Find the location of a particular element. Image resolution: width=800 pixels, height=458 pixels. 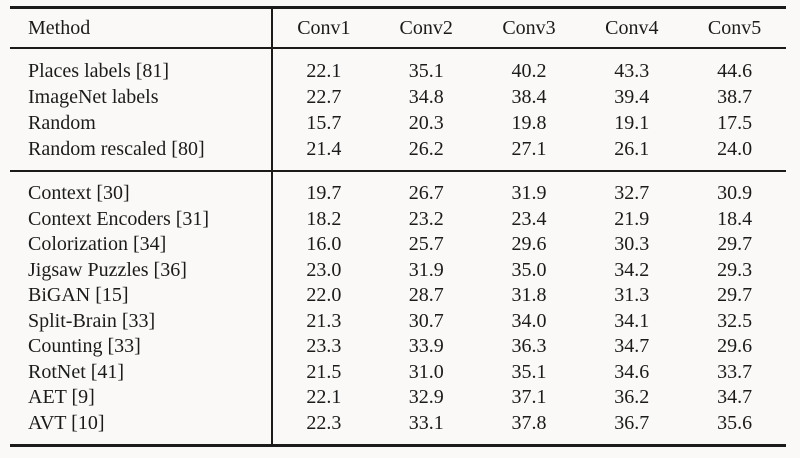

column-header: Conv4 is located at coordinates (632, 28).